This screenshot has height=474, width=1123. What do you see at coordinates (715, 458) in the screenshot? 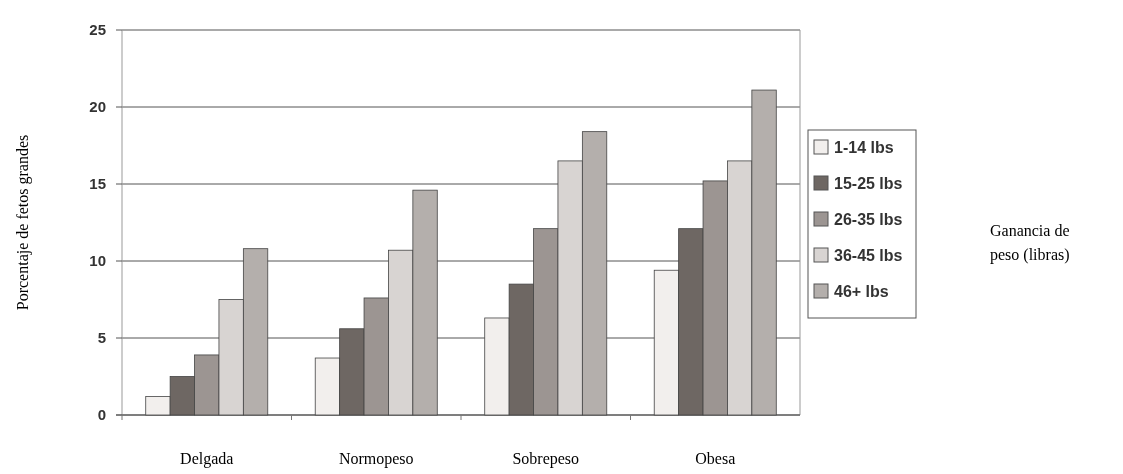
I see `x-tick-label: Obesa` at bounding box center [715, 458].